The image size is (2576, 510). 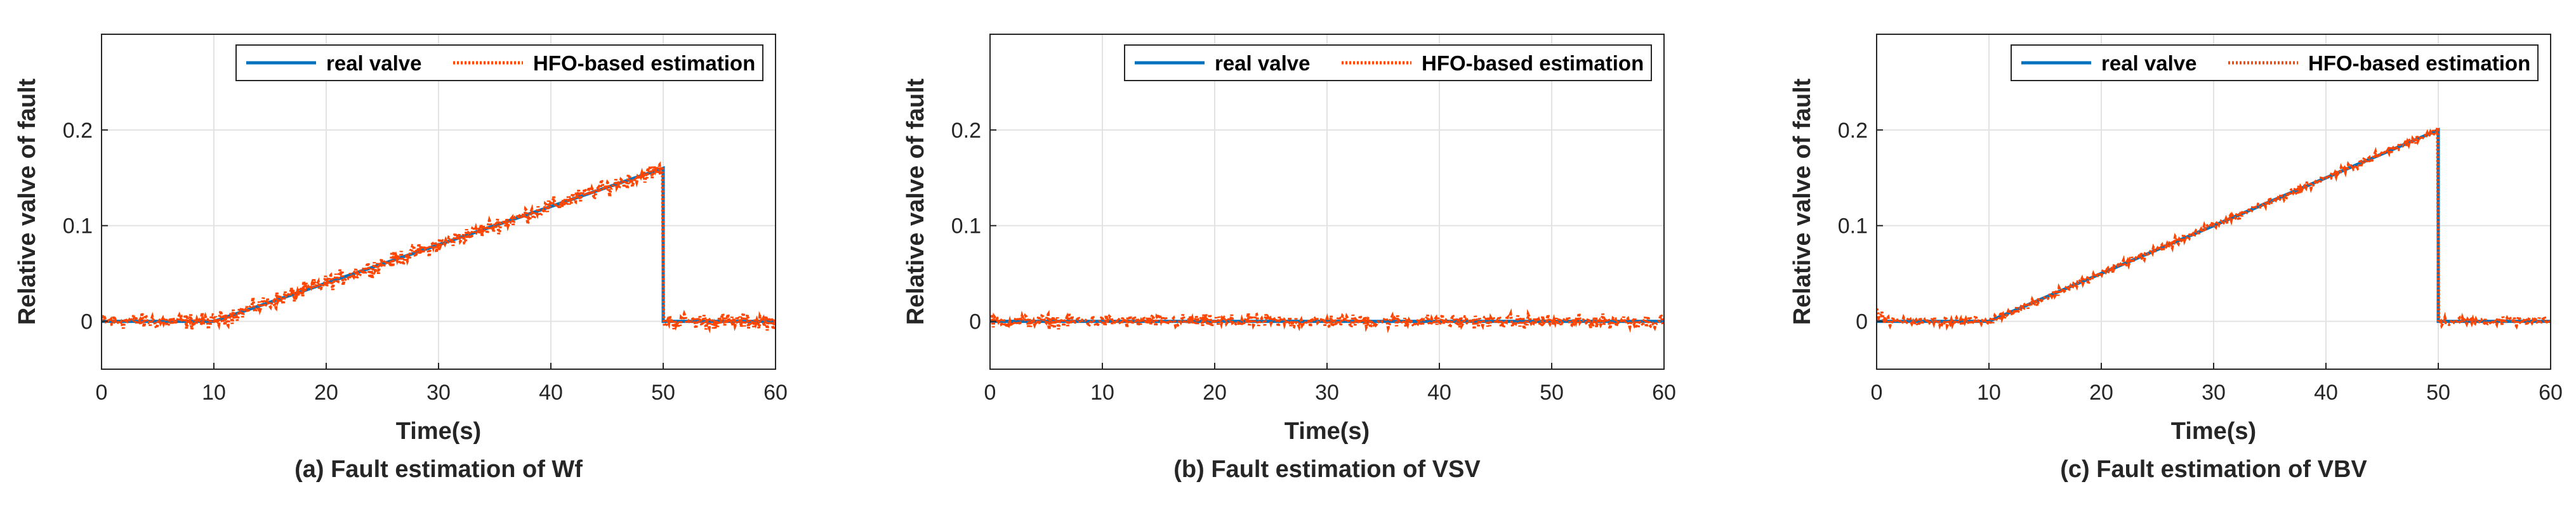 I want to click on chart-caption: (c) Fault estimation of VBV, so click(x=2213, y=469).